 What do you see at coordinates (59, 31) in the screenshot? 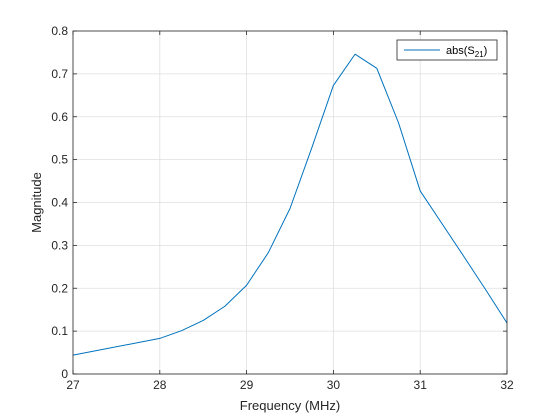
I see `y-tick-label: 0.8` at bounding box center [59, 31].